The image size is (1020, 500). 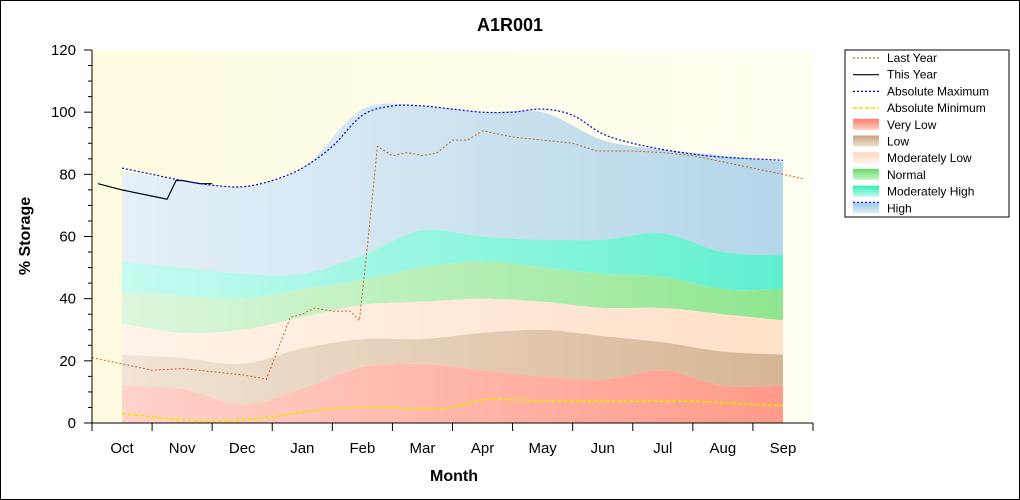 I want to click on x-tick-label: Oct, so click(x=122, y=448).